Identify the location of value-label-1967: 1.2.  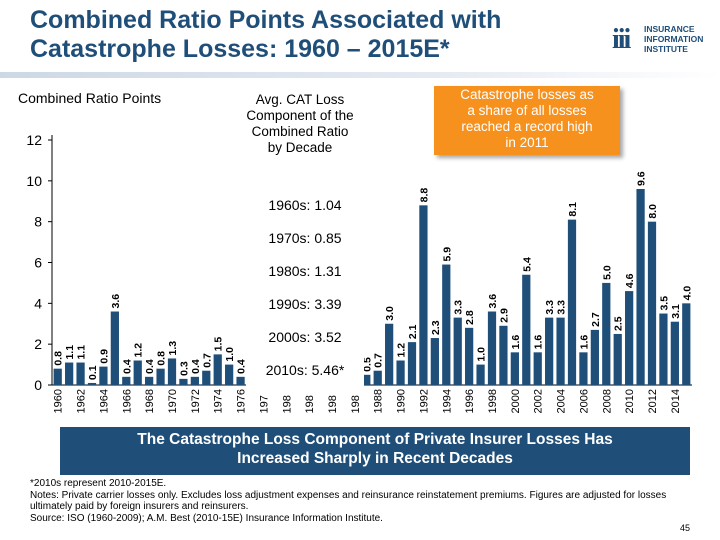
(139, 350).